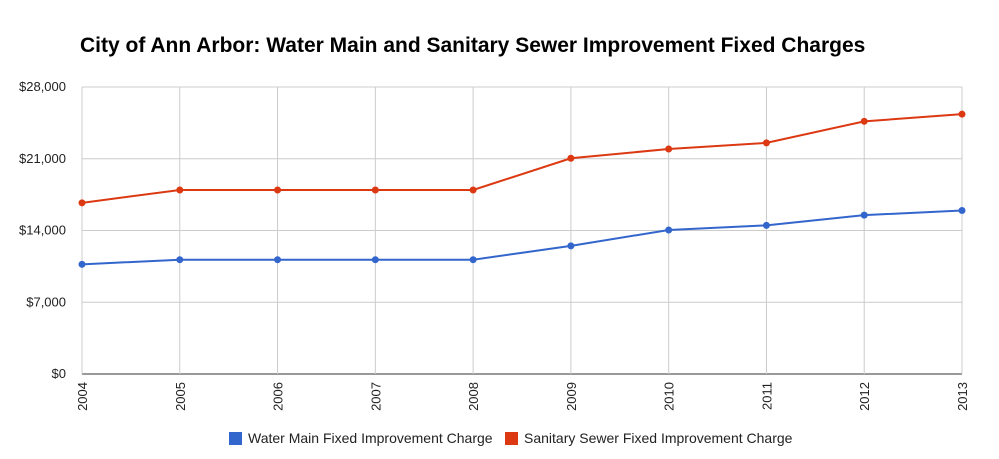  What do you see at coordinates (658, 438) in the screenshot?
I see `legend-label: Sanitary Sewer Fixed Improvement Charge` at bounding box center [658, 438].